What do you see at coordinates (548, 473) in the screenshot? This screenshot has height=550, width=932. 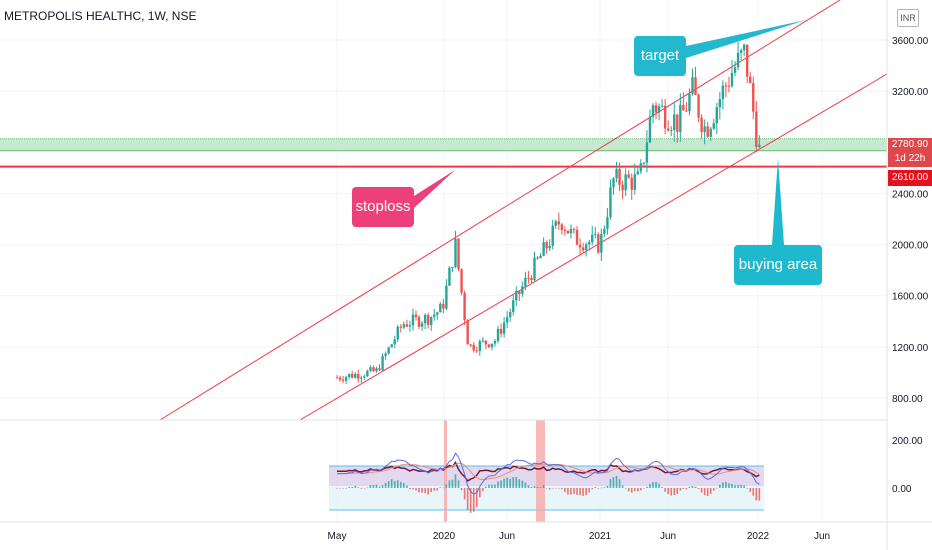 I see `macd-line` at bounding box center [548, 473].